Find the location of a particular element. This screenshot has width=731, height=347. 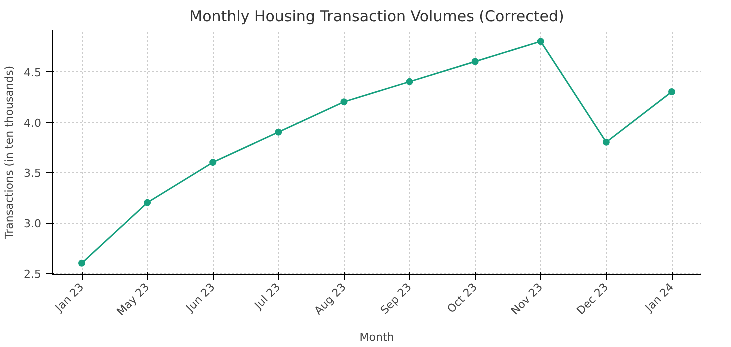

y-tick-label: 3.5 is located at coordinates (33, 173).